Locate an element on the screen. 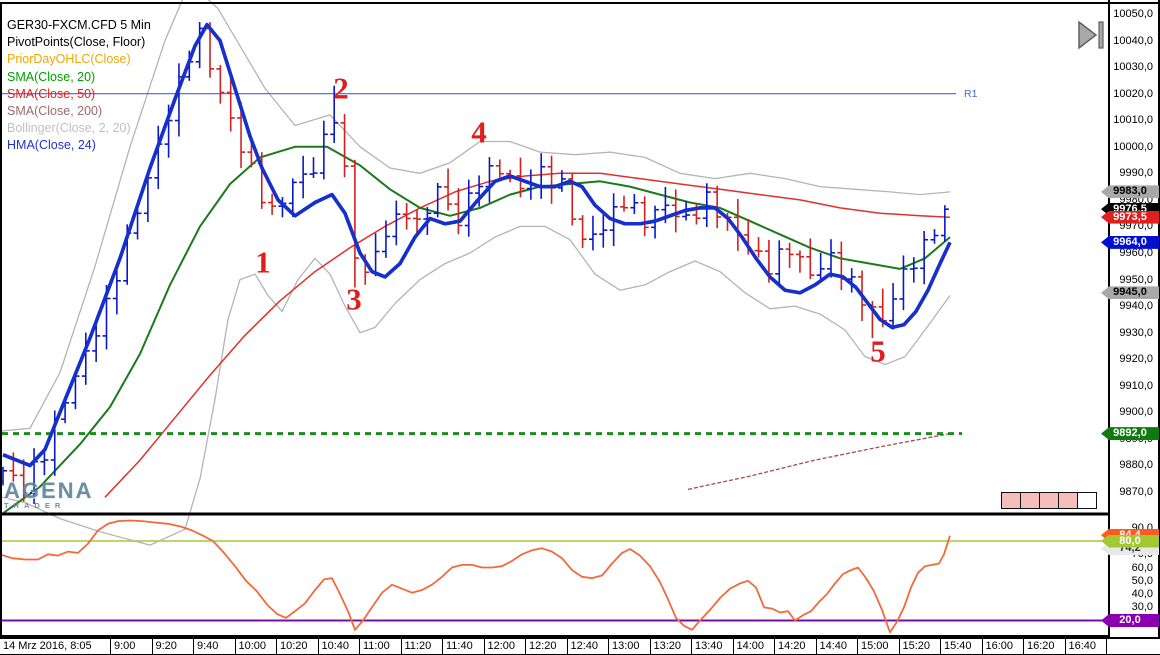  axis-marker-bollinger-upper: 9983,0 is located at coordinates (1130, 192).